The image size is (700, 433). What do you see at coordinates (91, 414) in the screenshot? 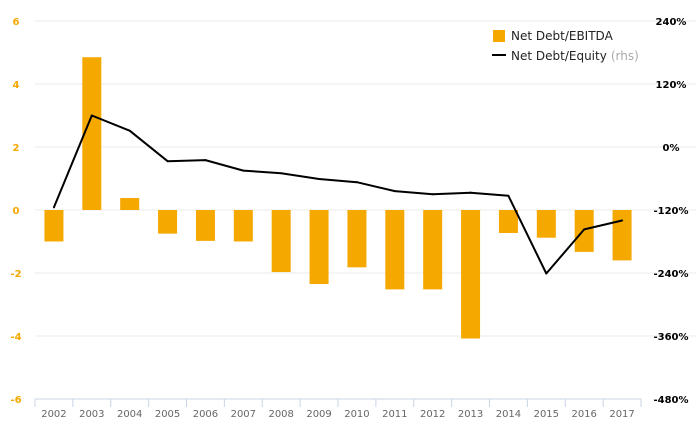
I see `x-tick-label: 2003` at bounding box center [91, 414].